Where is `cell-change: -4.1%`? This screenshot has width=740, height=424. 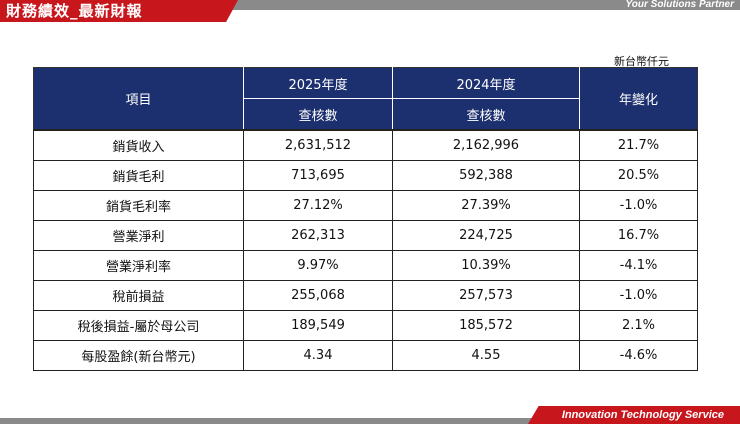 cell-change: -4.1% is located at coordinates (638, 265).